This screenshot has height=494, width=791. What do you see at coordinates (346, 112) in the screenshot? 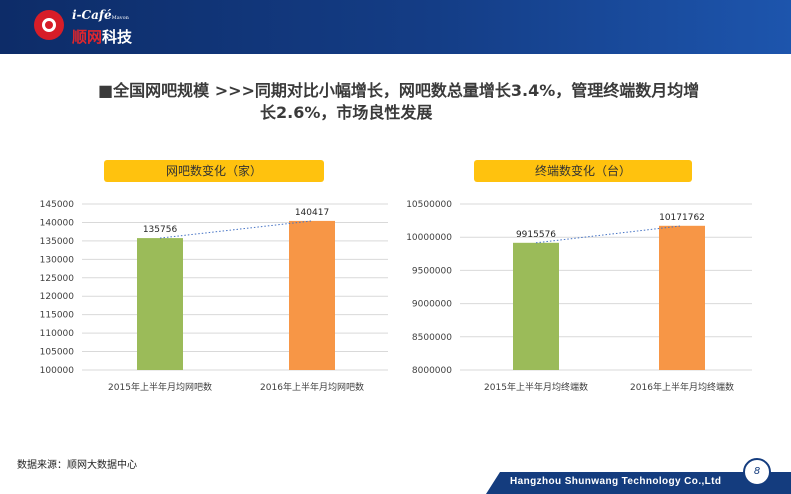
I see `heading-line-2: 长2.6%，市场良性发展` at bounding box center [346, 112].